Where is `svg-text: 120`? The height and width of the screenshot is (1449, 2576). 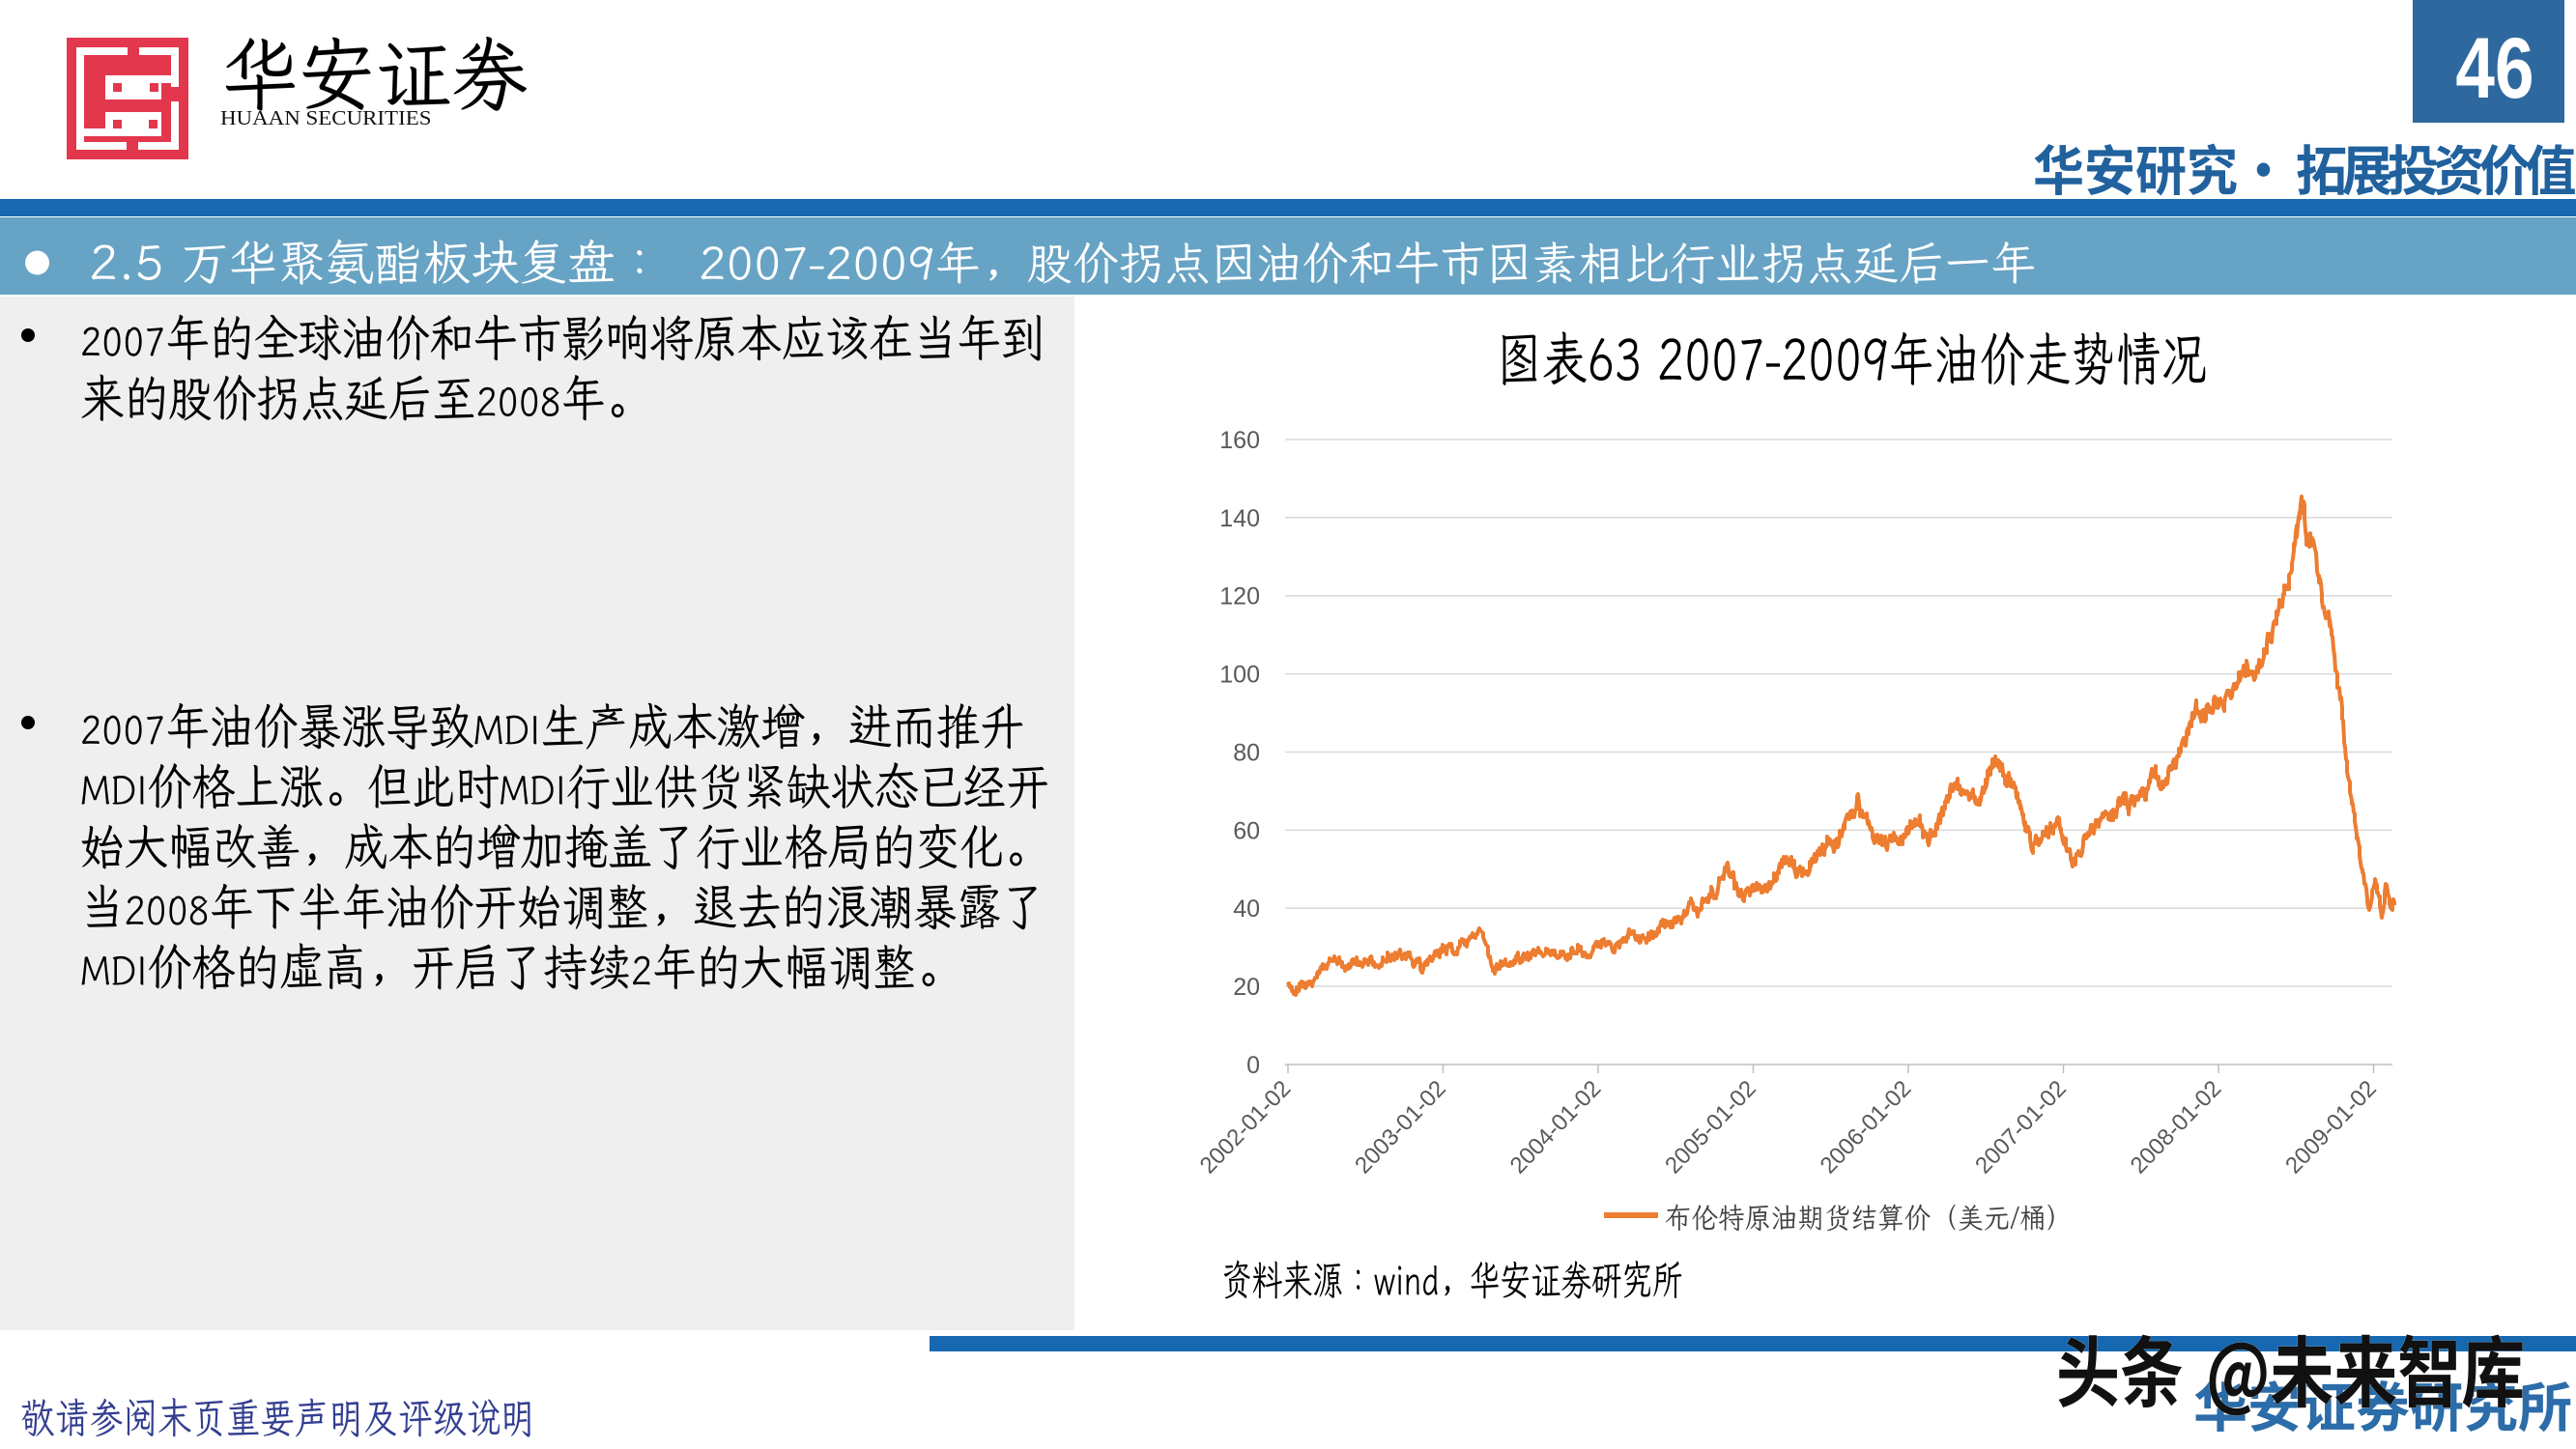 svg-text: 120 is located at coordinates (1240, 597).